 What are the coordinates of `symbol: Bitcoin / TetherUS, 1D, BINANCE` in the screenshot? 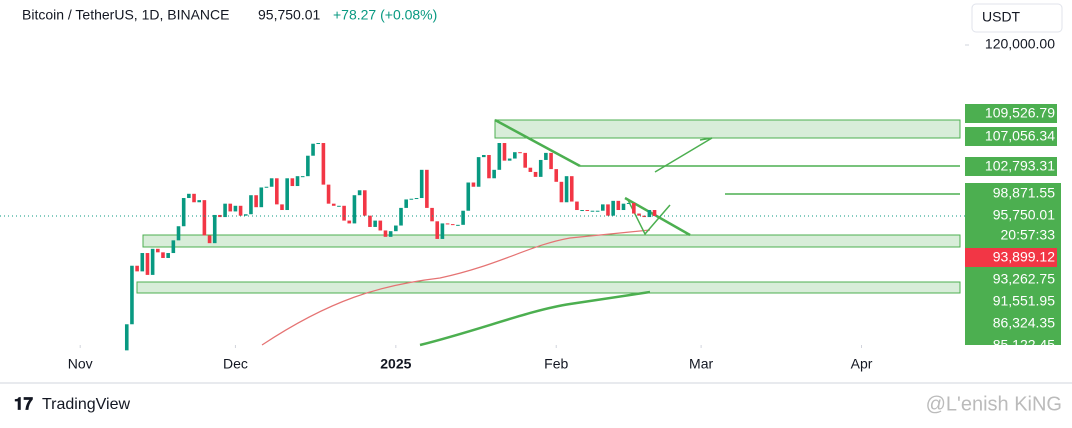 It's located at (125, 15).